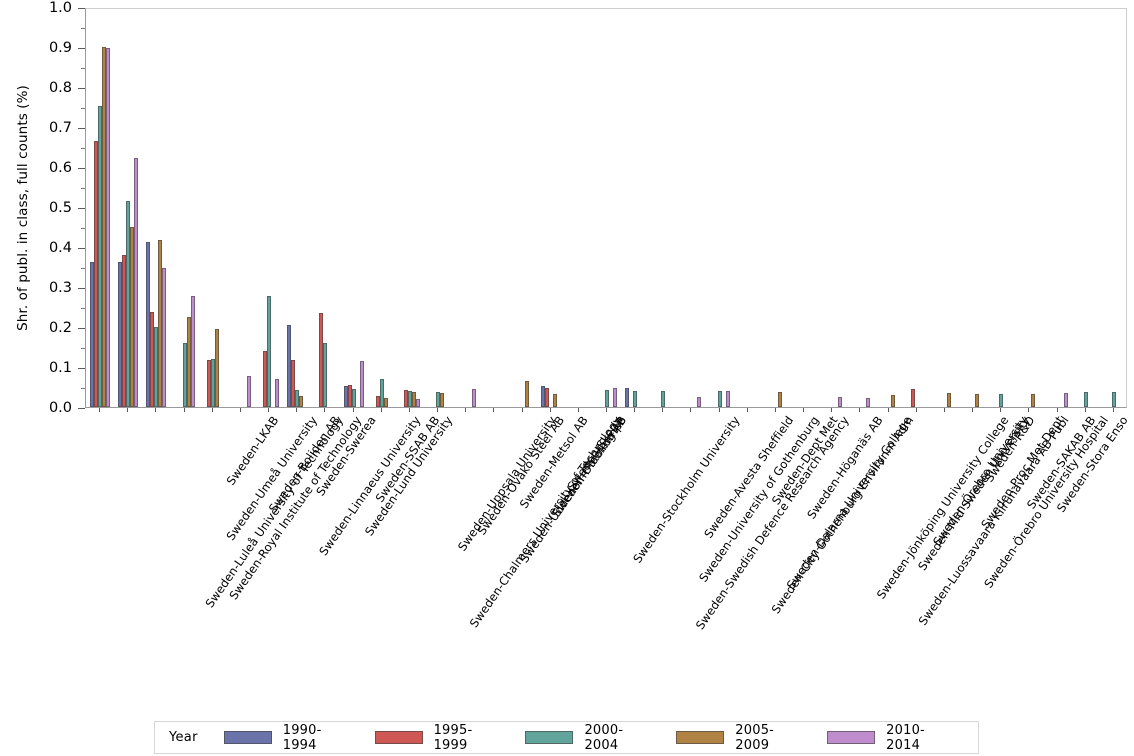 Image resolution: width=1134 pixels, height=756 pixels. What do you see at coordinates (435, 738) in the screenshot?
I see `legend-entry: 1995-1999` at bounding box center [435, 738].